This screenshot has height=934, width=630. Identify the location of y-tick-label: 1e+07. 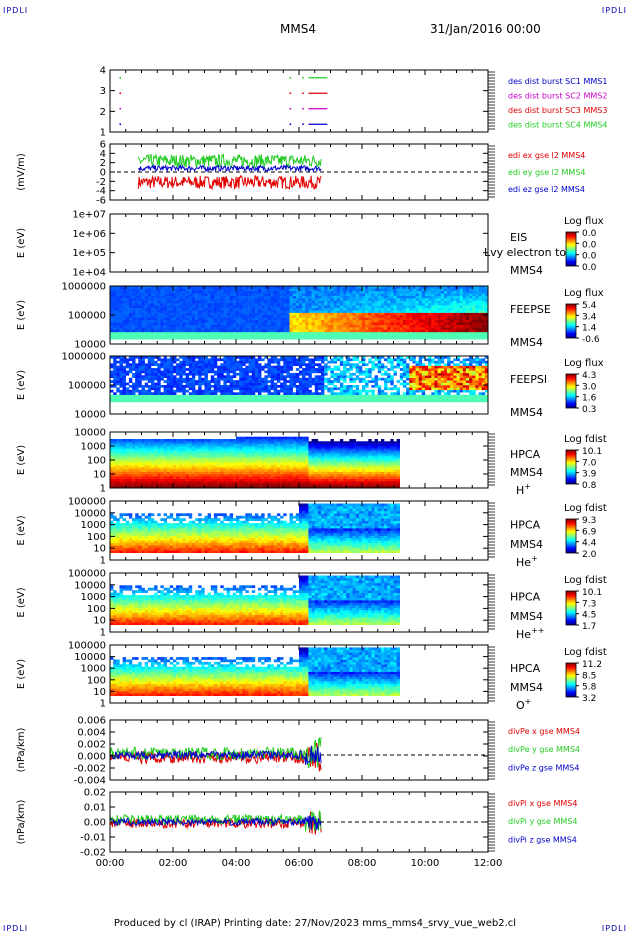
(89, 215).